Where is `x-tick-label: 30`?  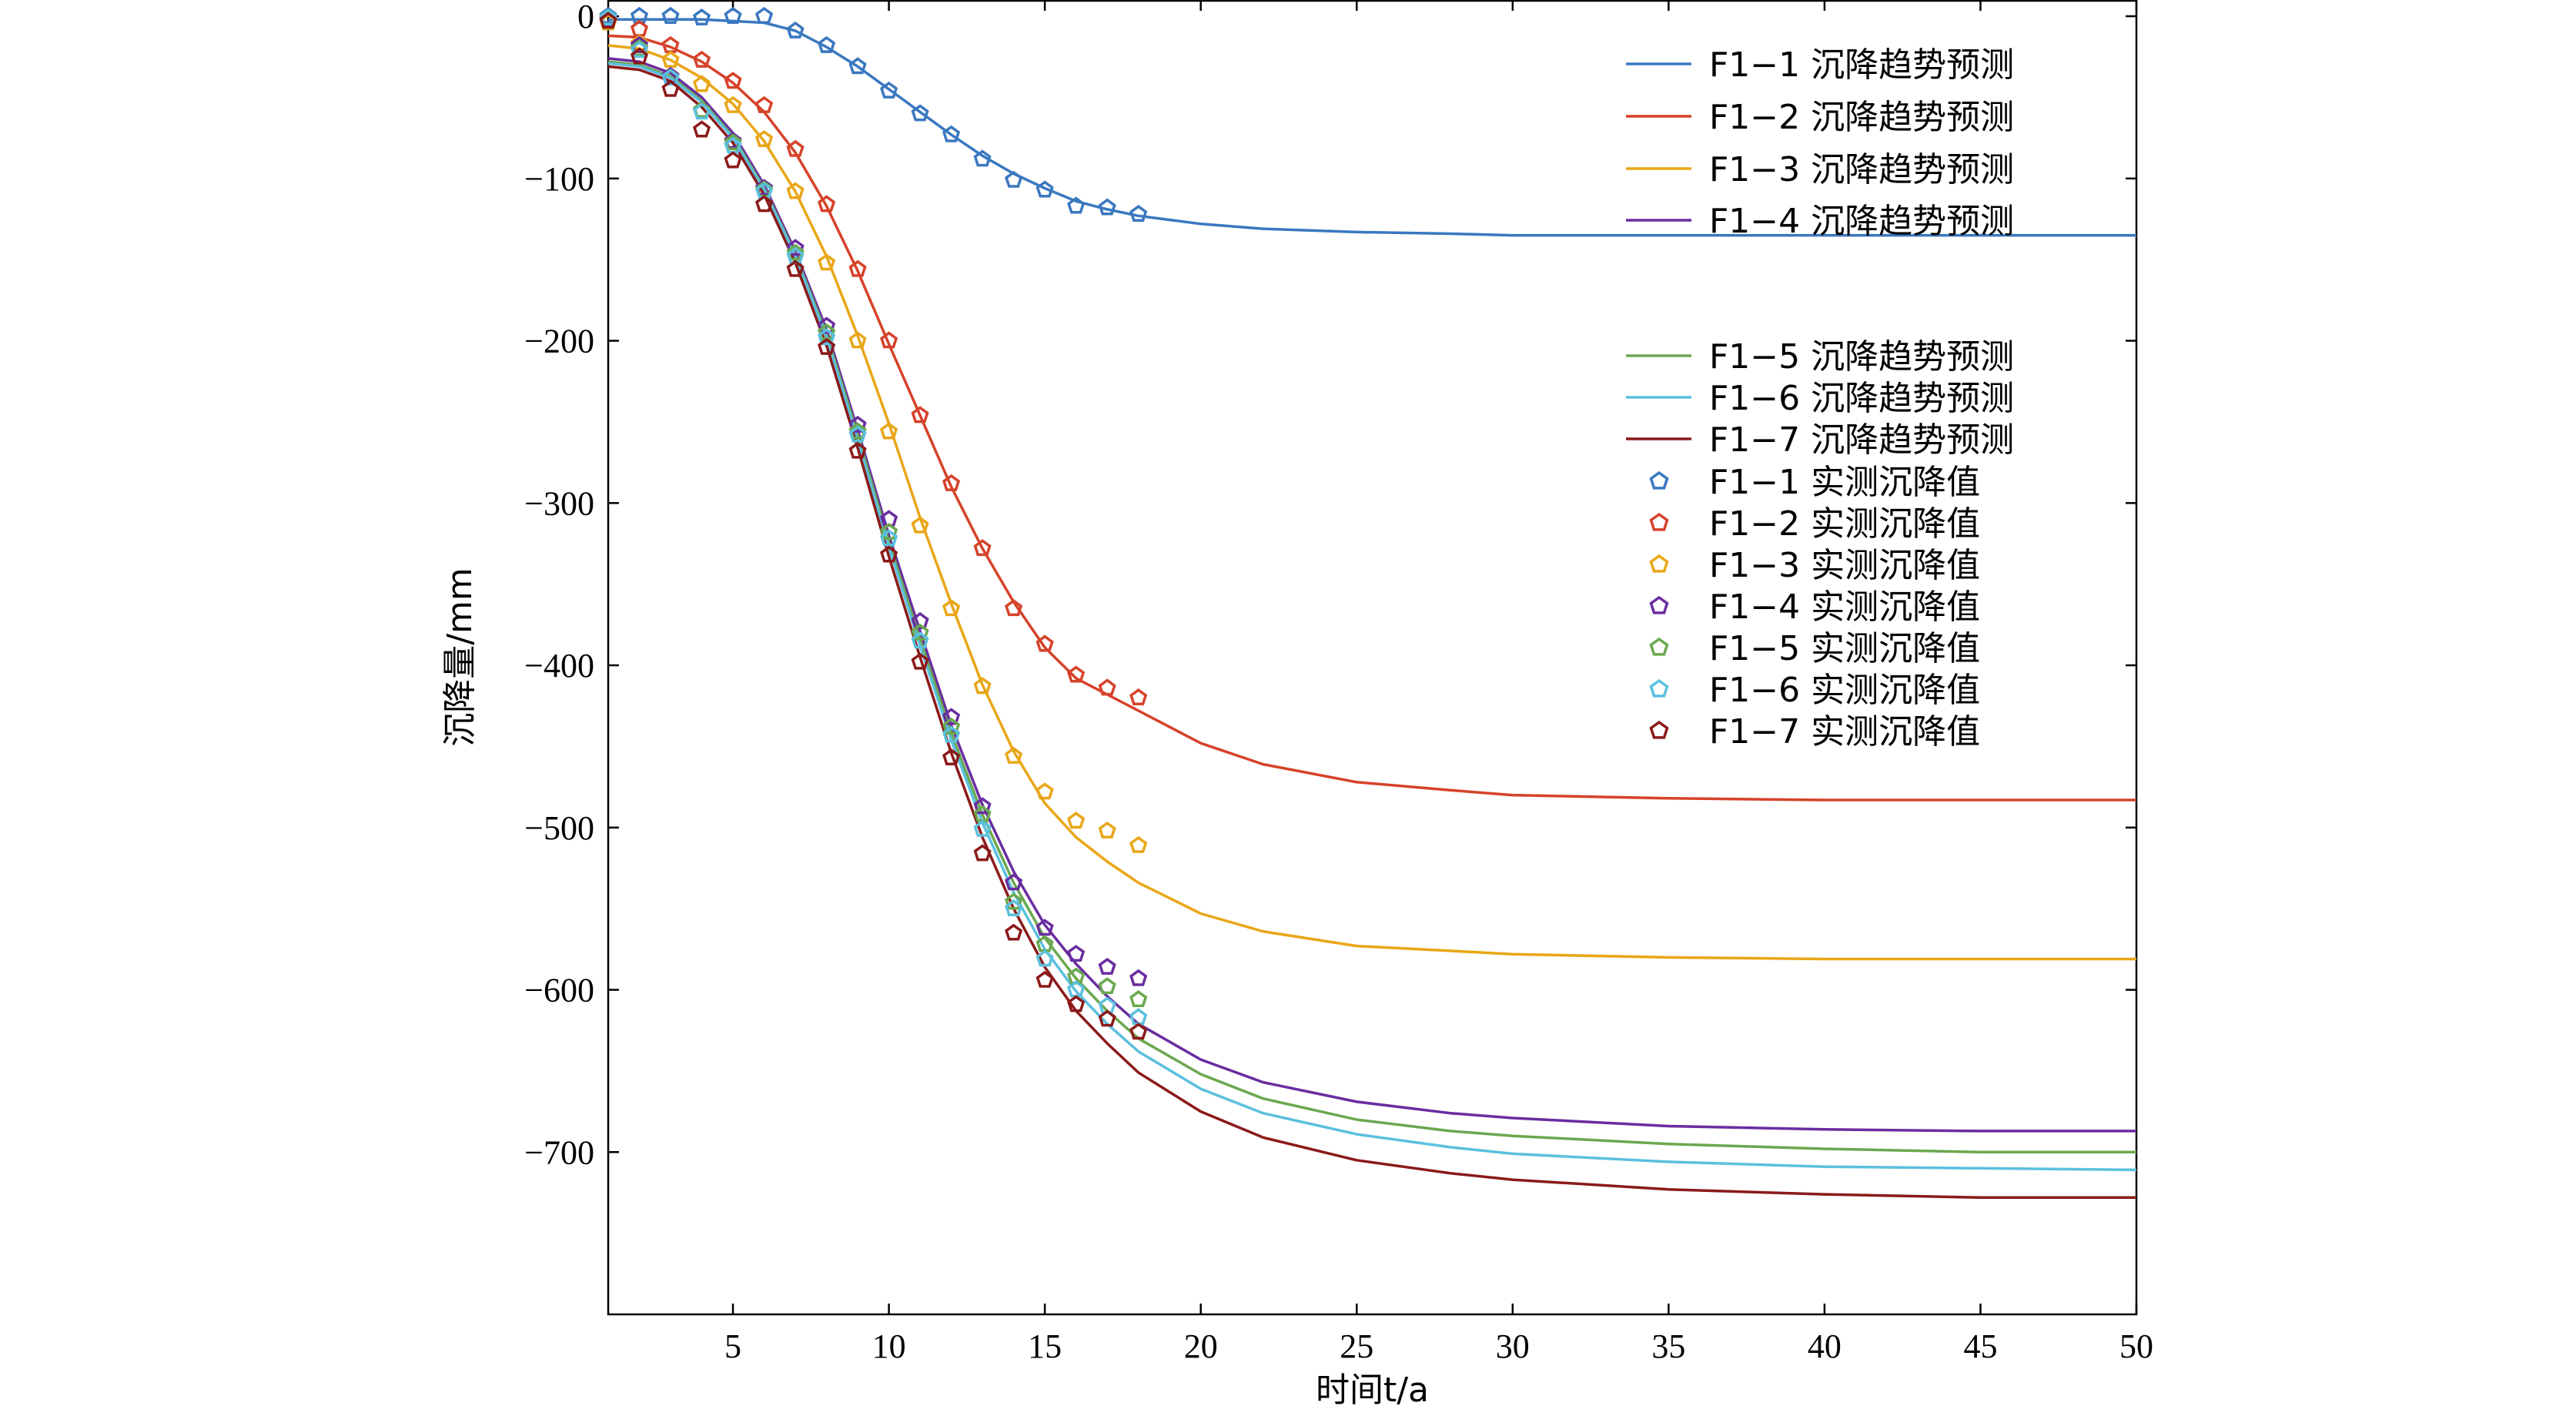
x-tick-label: 30 is located at coordinates (1513, 1346).